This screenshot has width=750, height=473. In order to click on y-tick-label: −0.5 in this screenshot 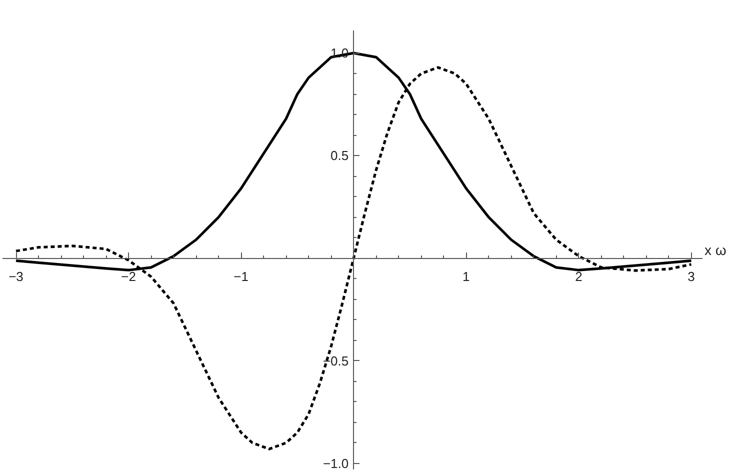, I will do `click(335, 360)`.